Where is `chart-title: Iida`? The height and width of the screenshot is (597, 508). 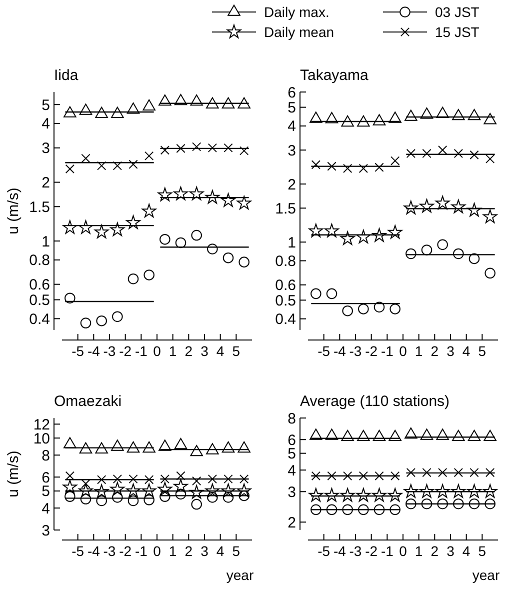 chart-title: Iida is located at coordinates (66, 75).